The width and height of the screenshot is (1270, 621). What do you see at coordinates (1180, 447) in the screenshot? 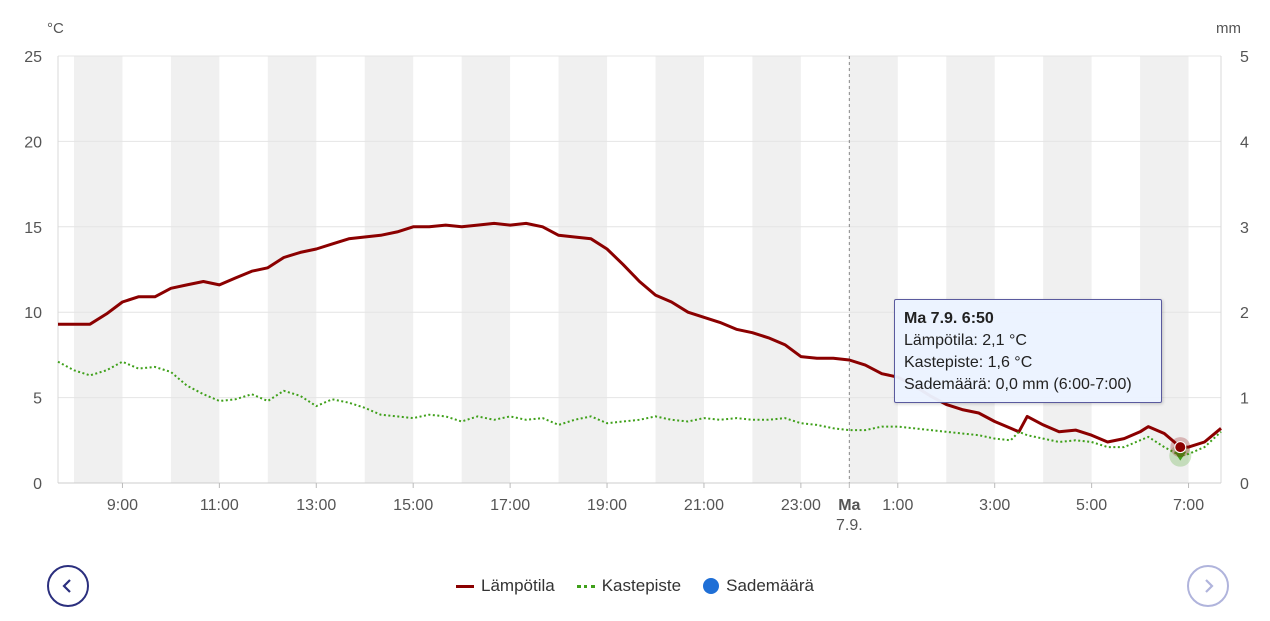
I see `temperature-marker` at bounding box center [1180, 447].